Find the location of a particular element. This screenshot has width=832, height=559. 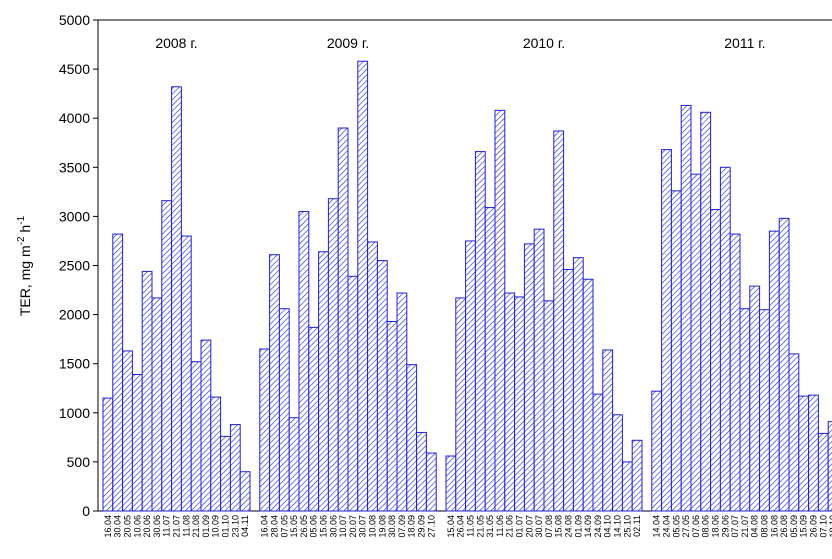

x-tick-label: 30.07 is located at coordinates (363, 526).